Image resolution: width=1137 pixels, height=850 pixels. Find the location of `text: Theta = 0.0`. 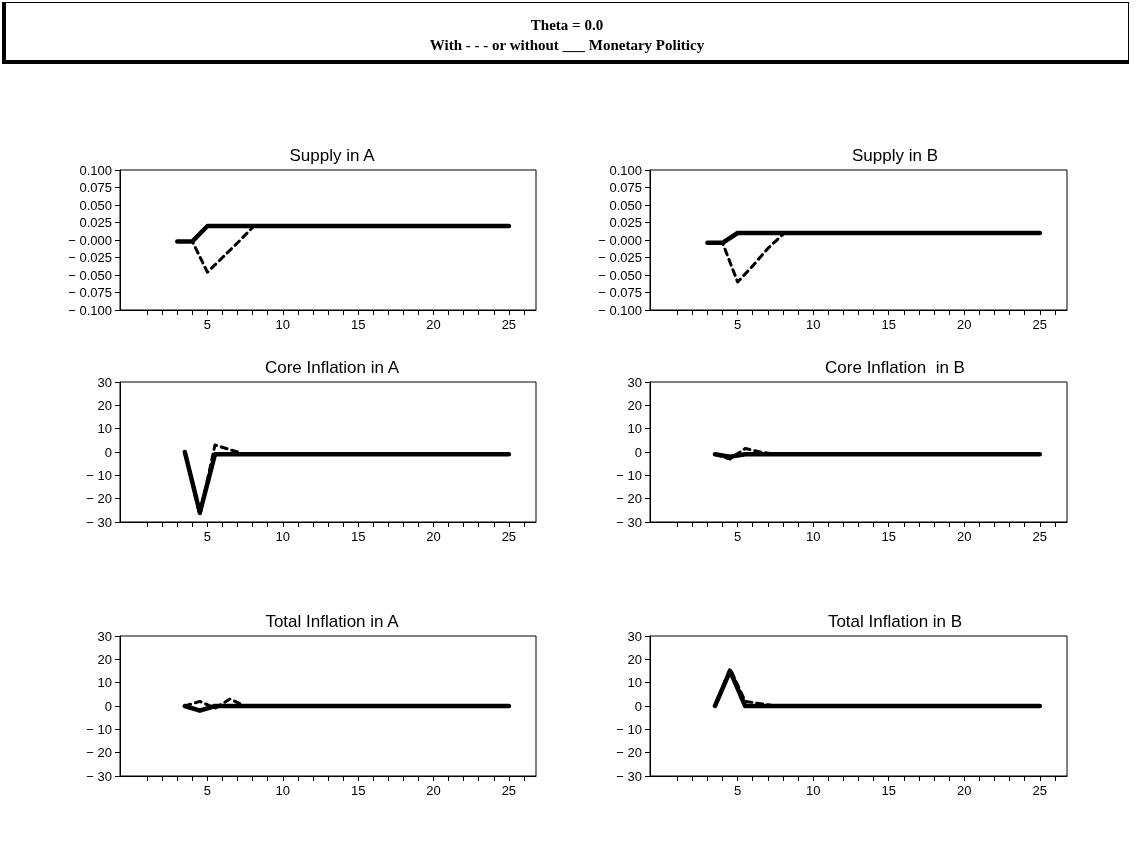

text: Theta = 0.0 is located at coordinates (567, 25).